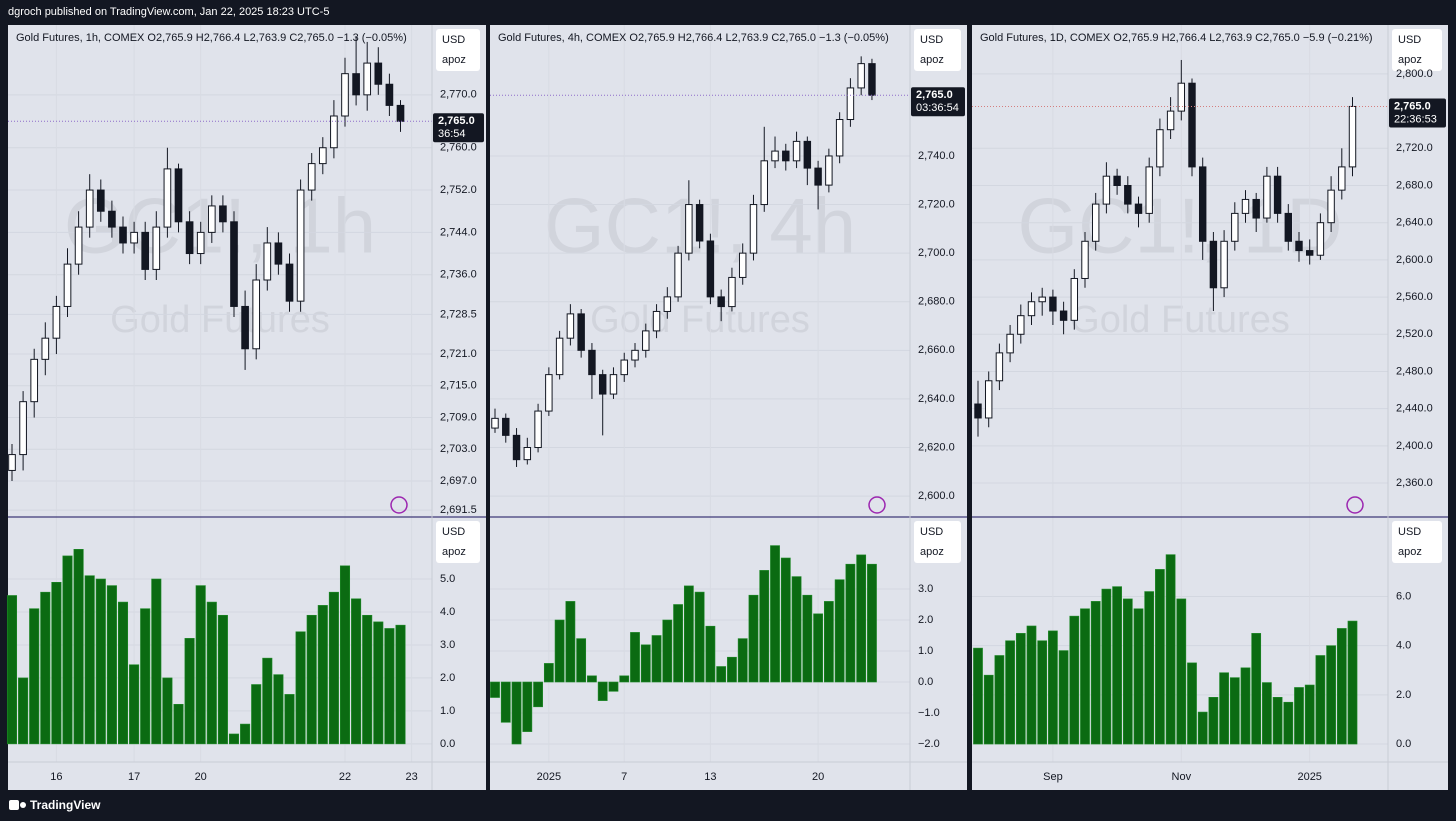 This screenshot has width=1456, height=821. I want to click on y-tick-label: 2,709.0, so click(458, 417).